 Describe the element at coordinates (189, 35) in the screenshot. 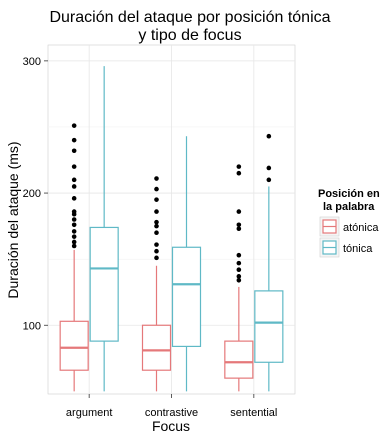

I see `chart-title-line-2: y tipo de focus` at that location.